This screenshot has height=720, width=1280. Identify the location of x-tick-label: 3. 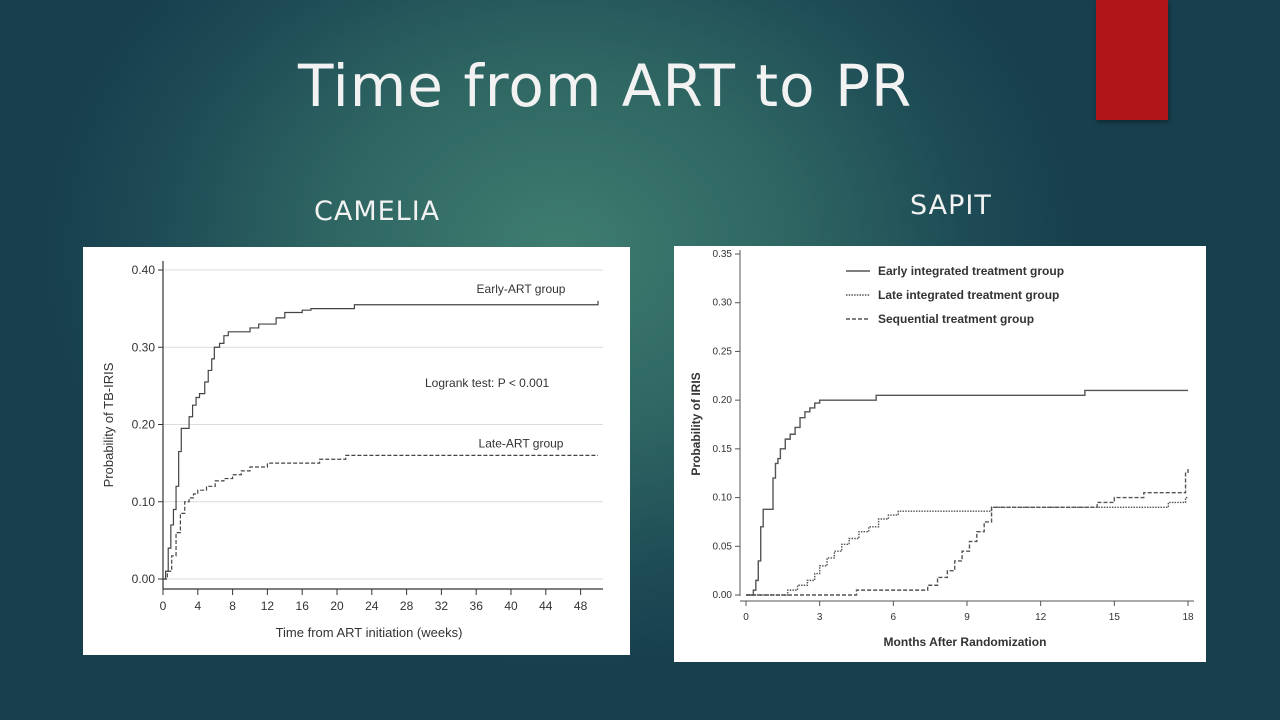
(820, 617).